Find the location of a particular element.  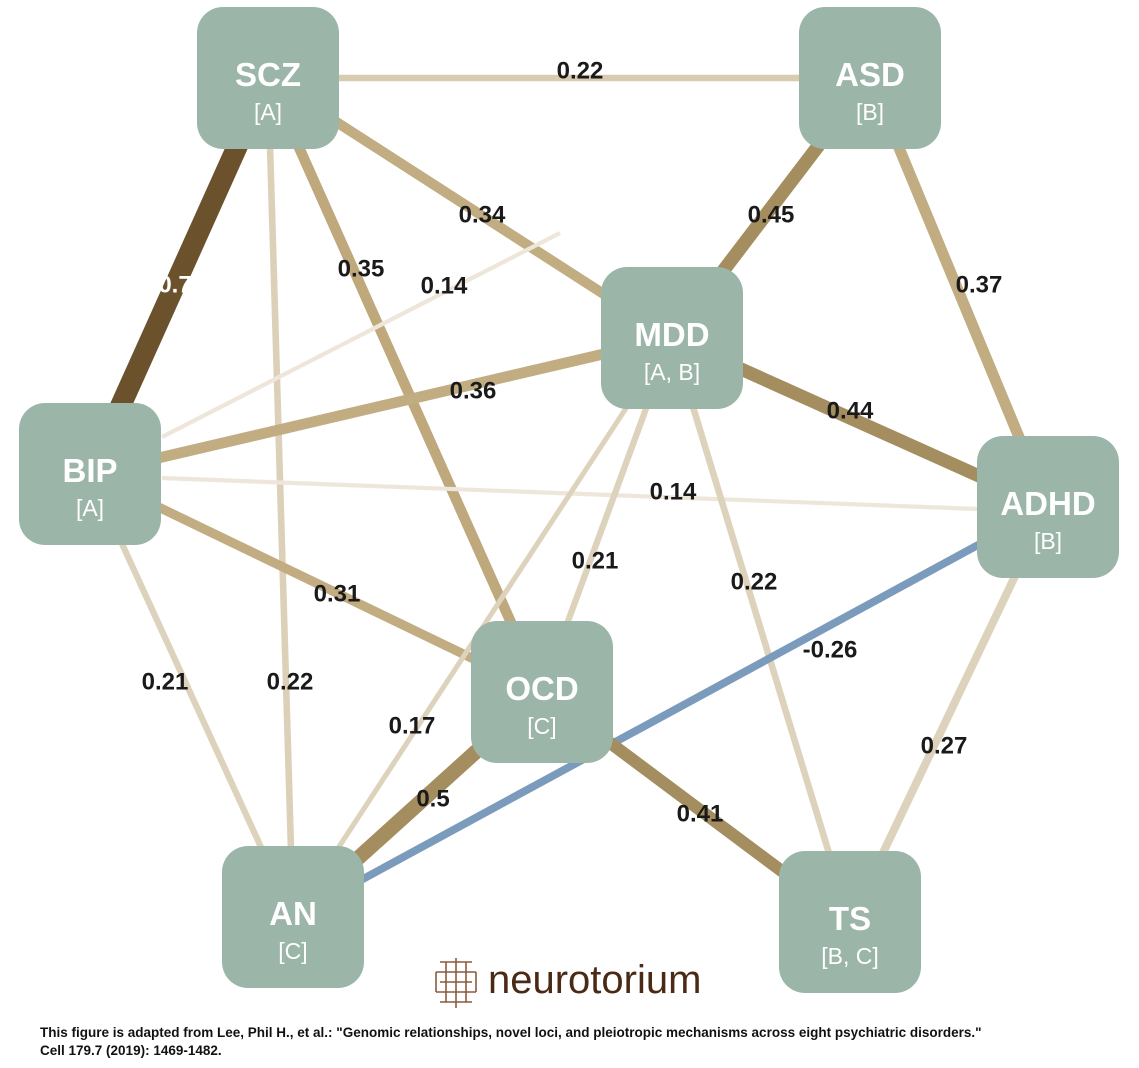

node-box-bip is located at coordinates (90, 474).